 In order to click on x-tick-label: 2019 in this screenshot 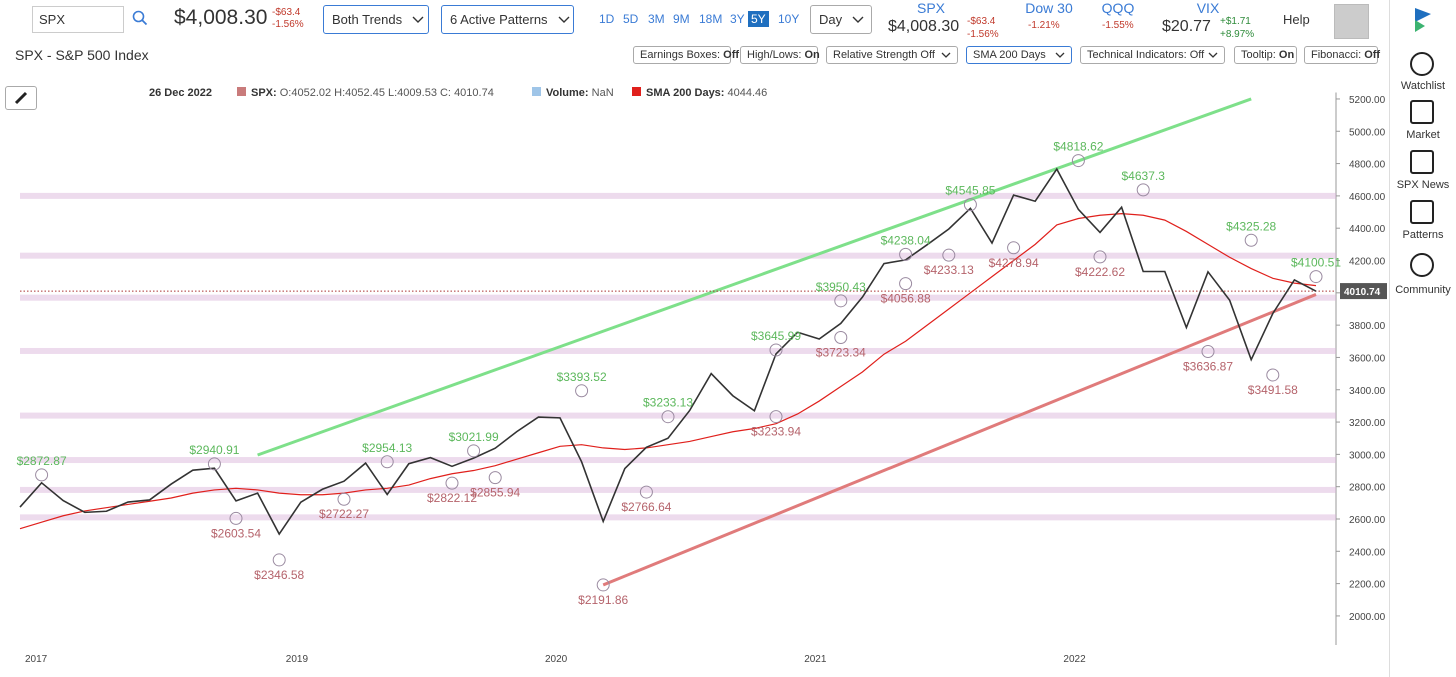, I will do `click(297, 659)`.